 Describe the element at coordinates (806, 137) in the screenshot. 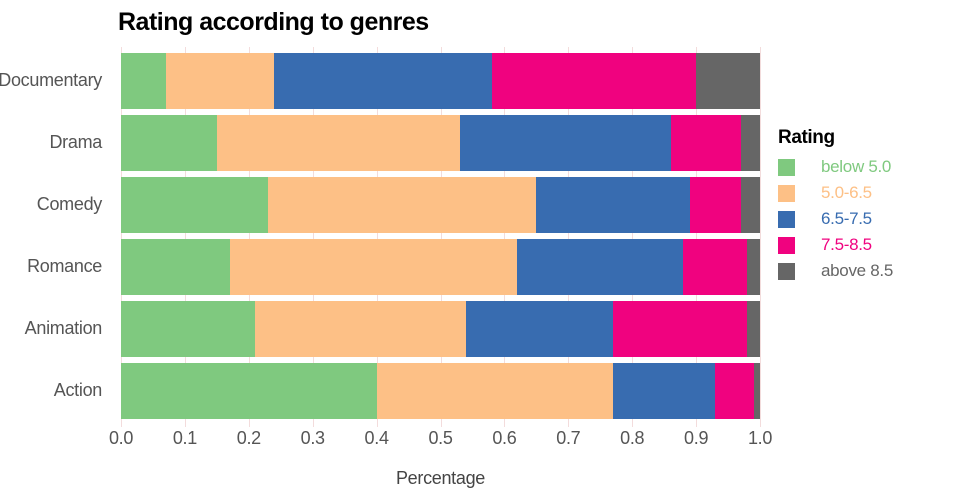

I see `legend-title: Rating` at that location.